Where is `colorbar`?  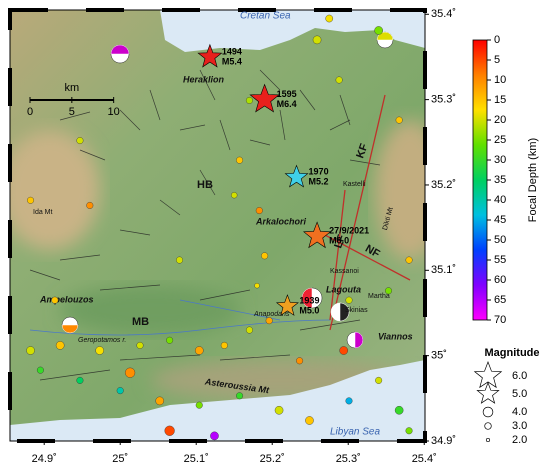
colorbar is located at coordinates (480, 180).